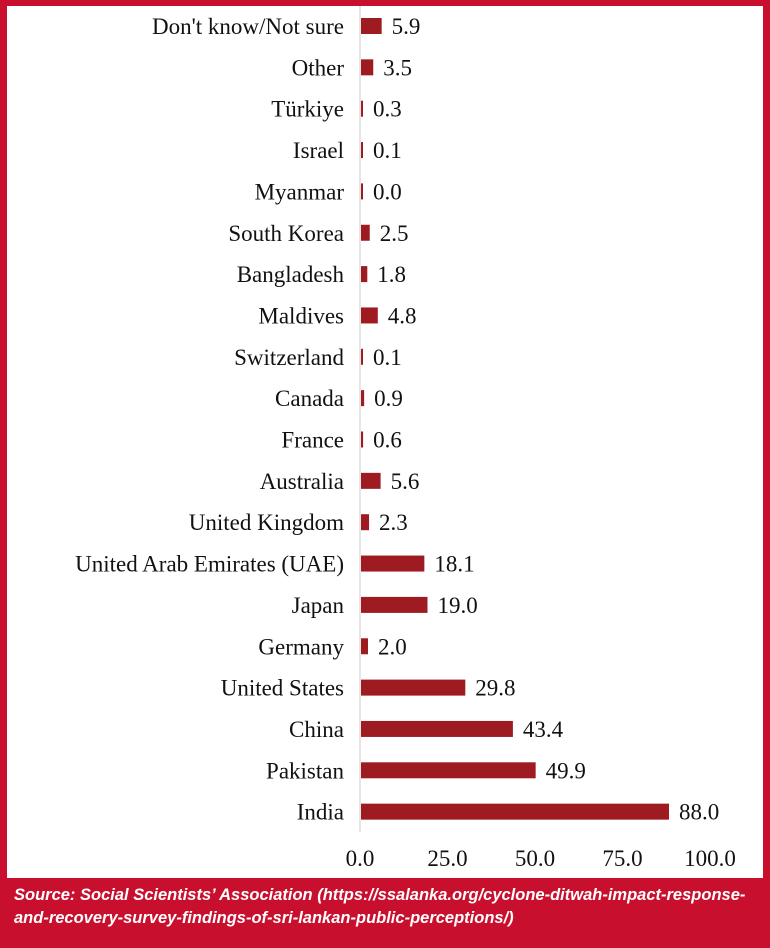 This screenshot has width=770, height=948. Describe the element at coordinates (291, 274) in the screenshot. I see `category-label: Bangladesh` at that location.